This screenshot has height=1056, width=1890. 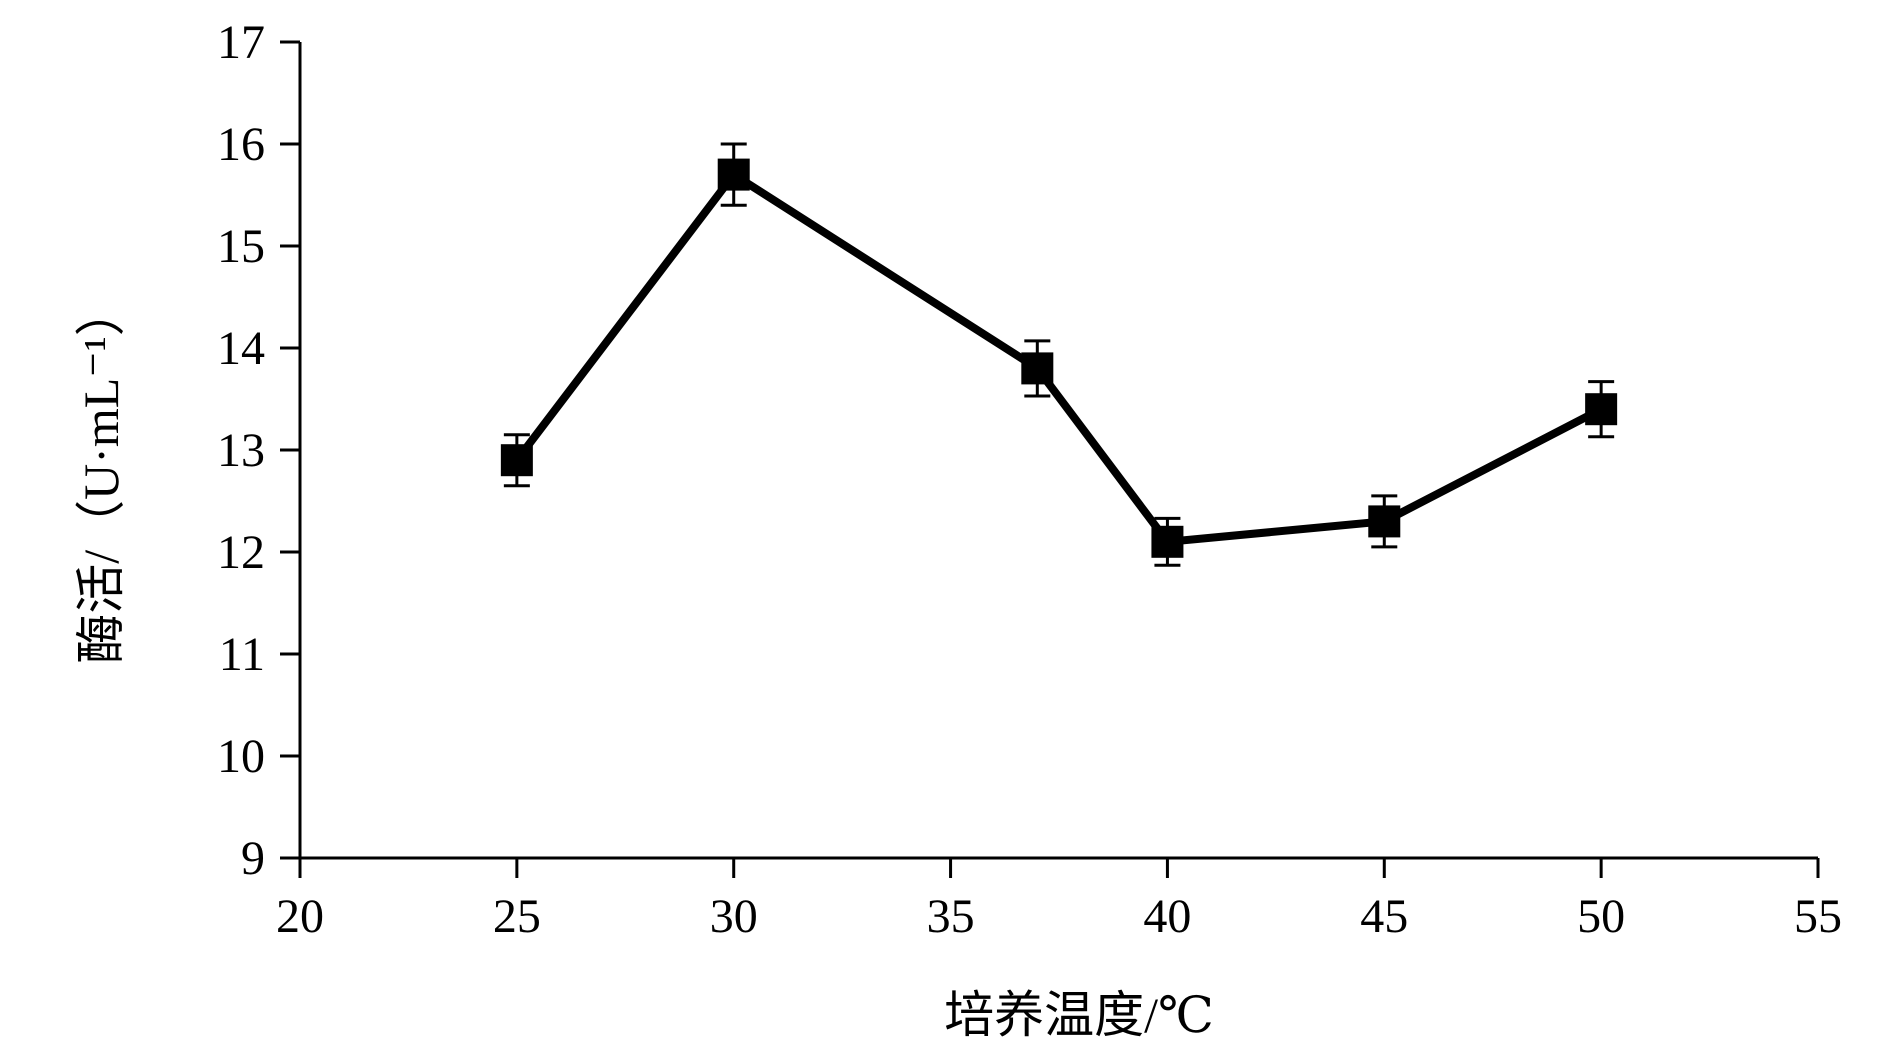 What do you see at coordinates (101, 474) in the screenshot?
I see `y-axis-title: 酶活/（U·mL⁻¹）` at bounding box center [101, 474].